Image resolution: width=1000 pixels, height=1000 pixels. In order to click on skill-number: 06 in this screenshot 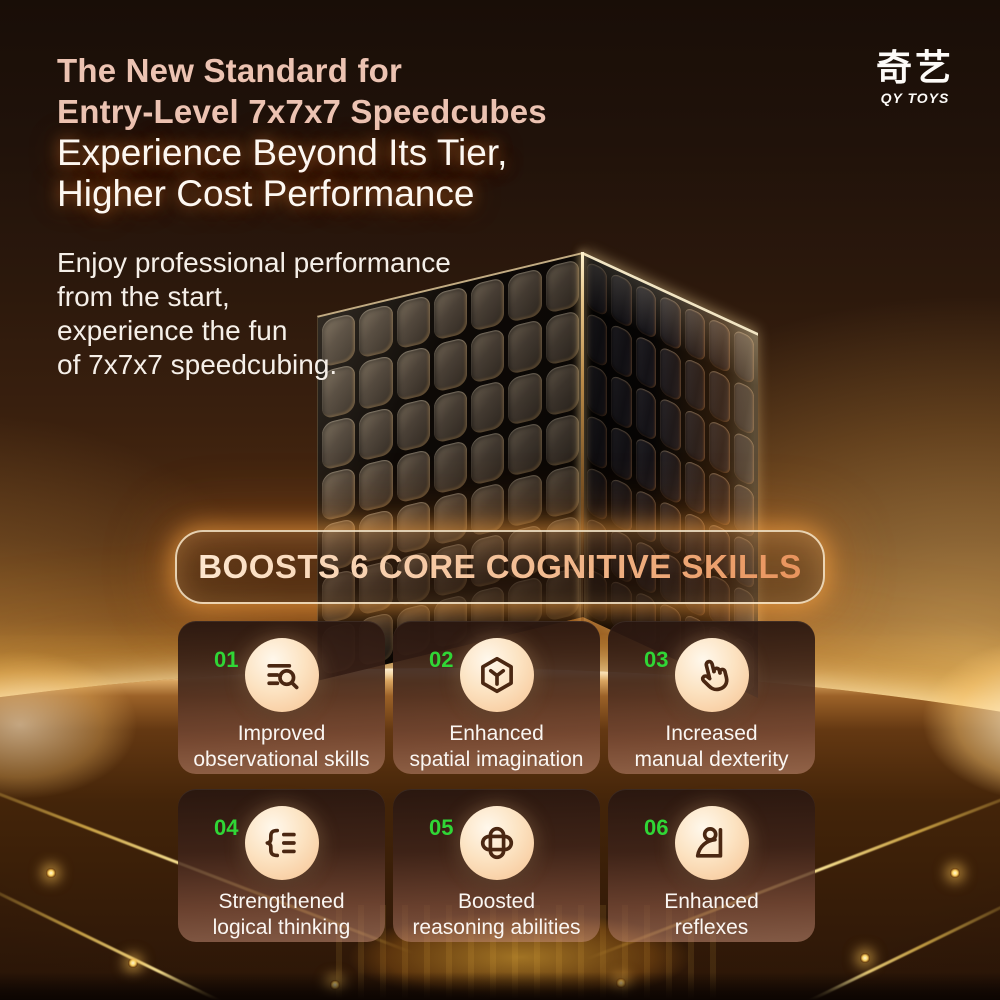, I will do `click(656, 827)`.